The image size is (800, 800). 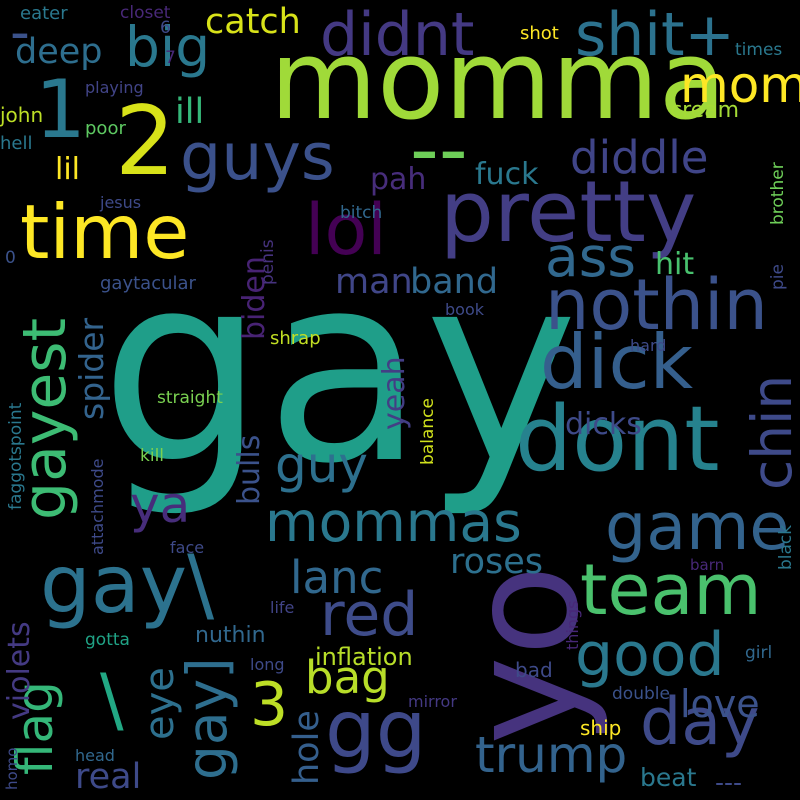 What do you see at coordinates (337, 577) in the screenshot?
I see `word-lanc: lanc` at bounding box center [337, 577].